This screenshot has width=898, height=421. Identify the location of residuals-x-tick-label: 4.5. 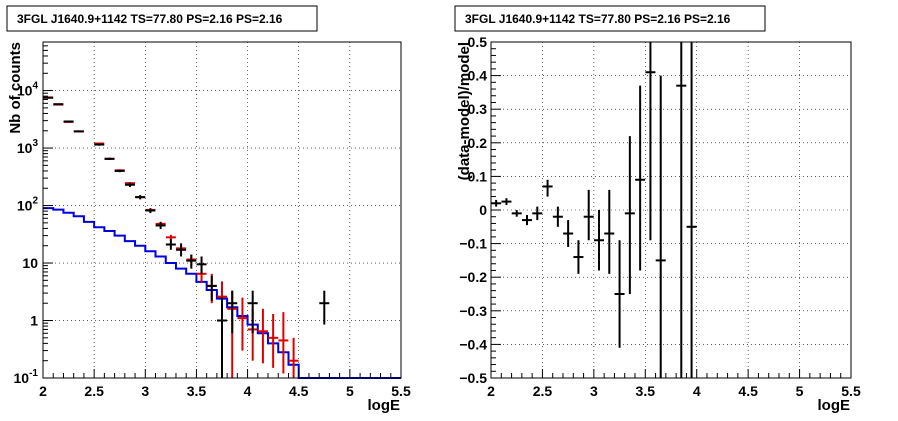
(748, 391).